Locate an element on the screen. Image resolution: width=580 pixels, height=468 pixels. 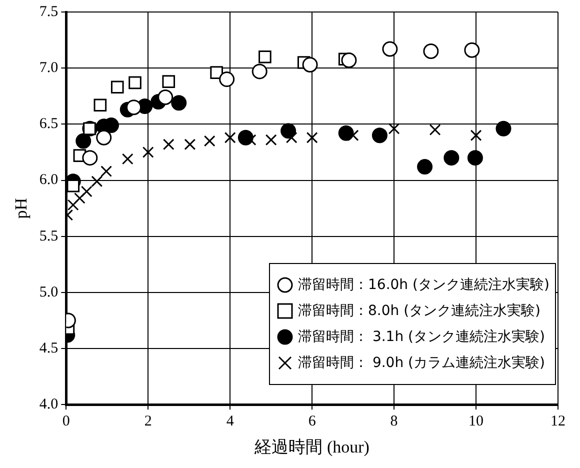
y-tick-label: 6.5 is located at coordinates (48, 124).